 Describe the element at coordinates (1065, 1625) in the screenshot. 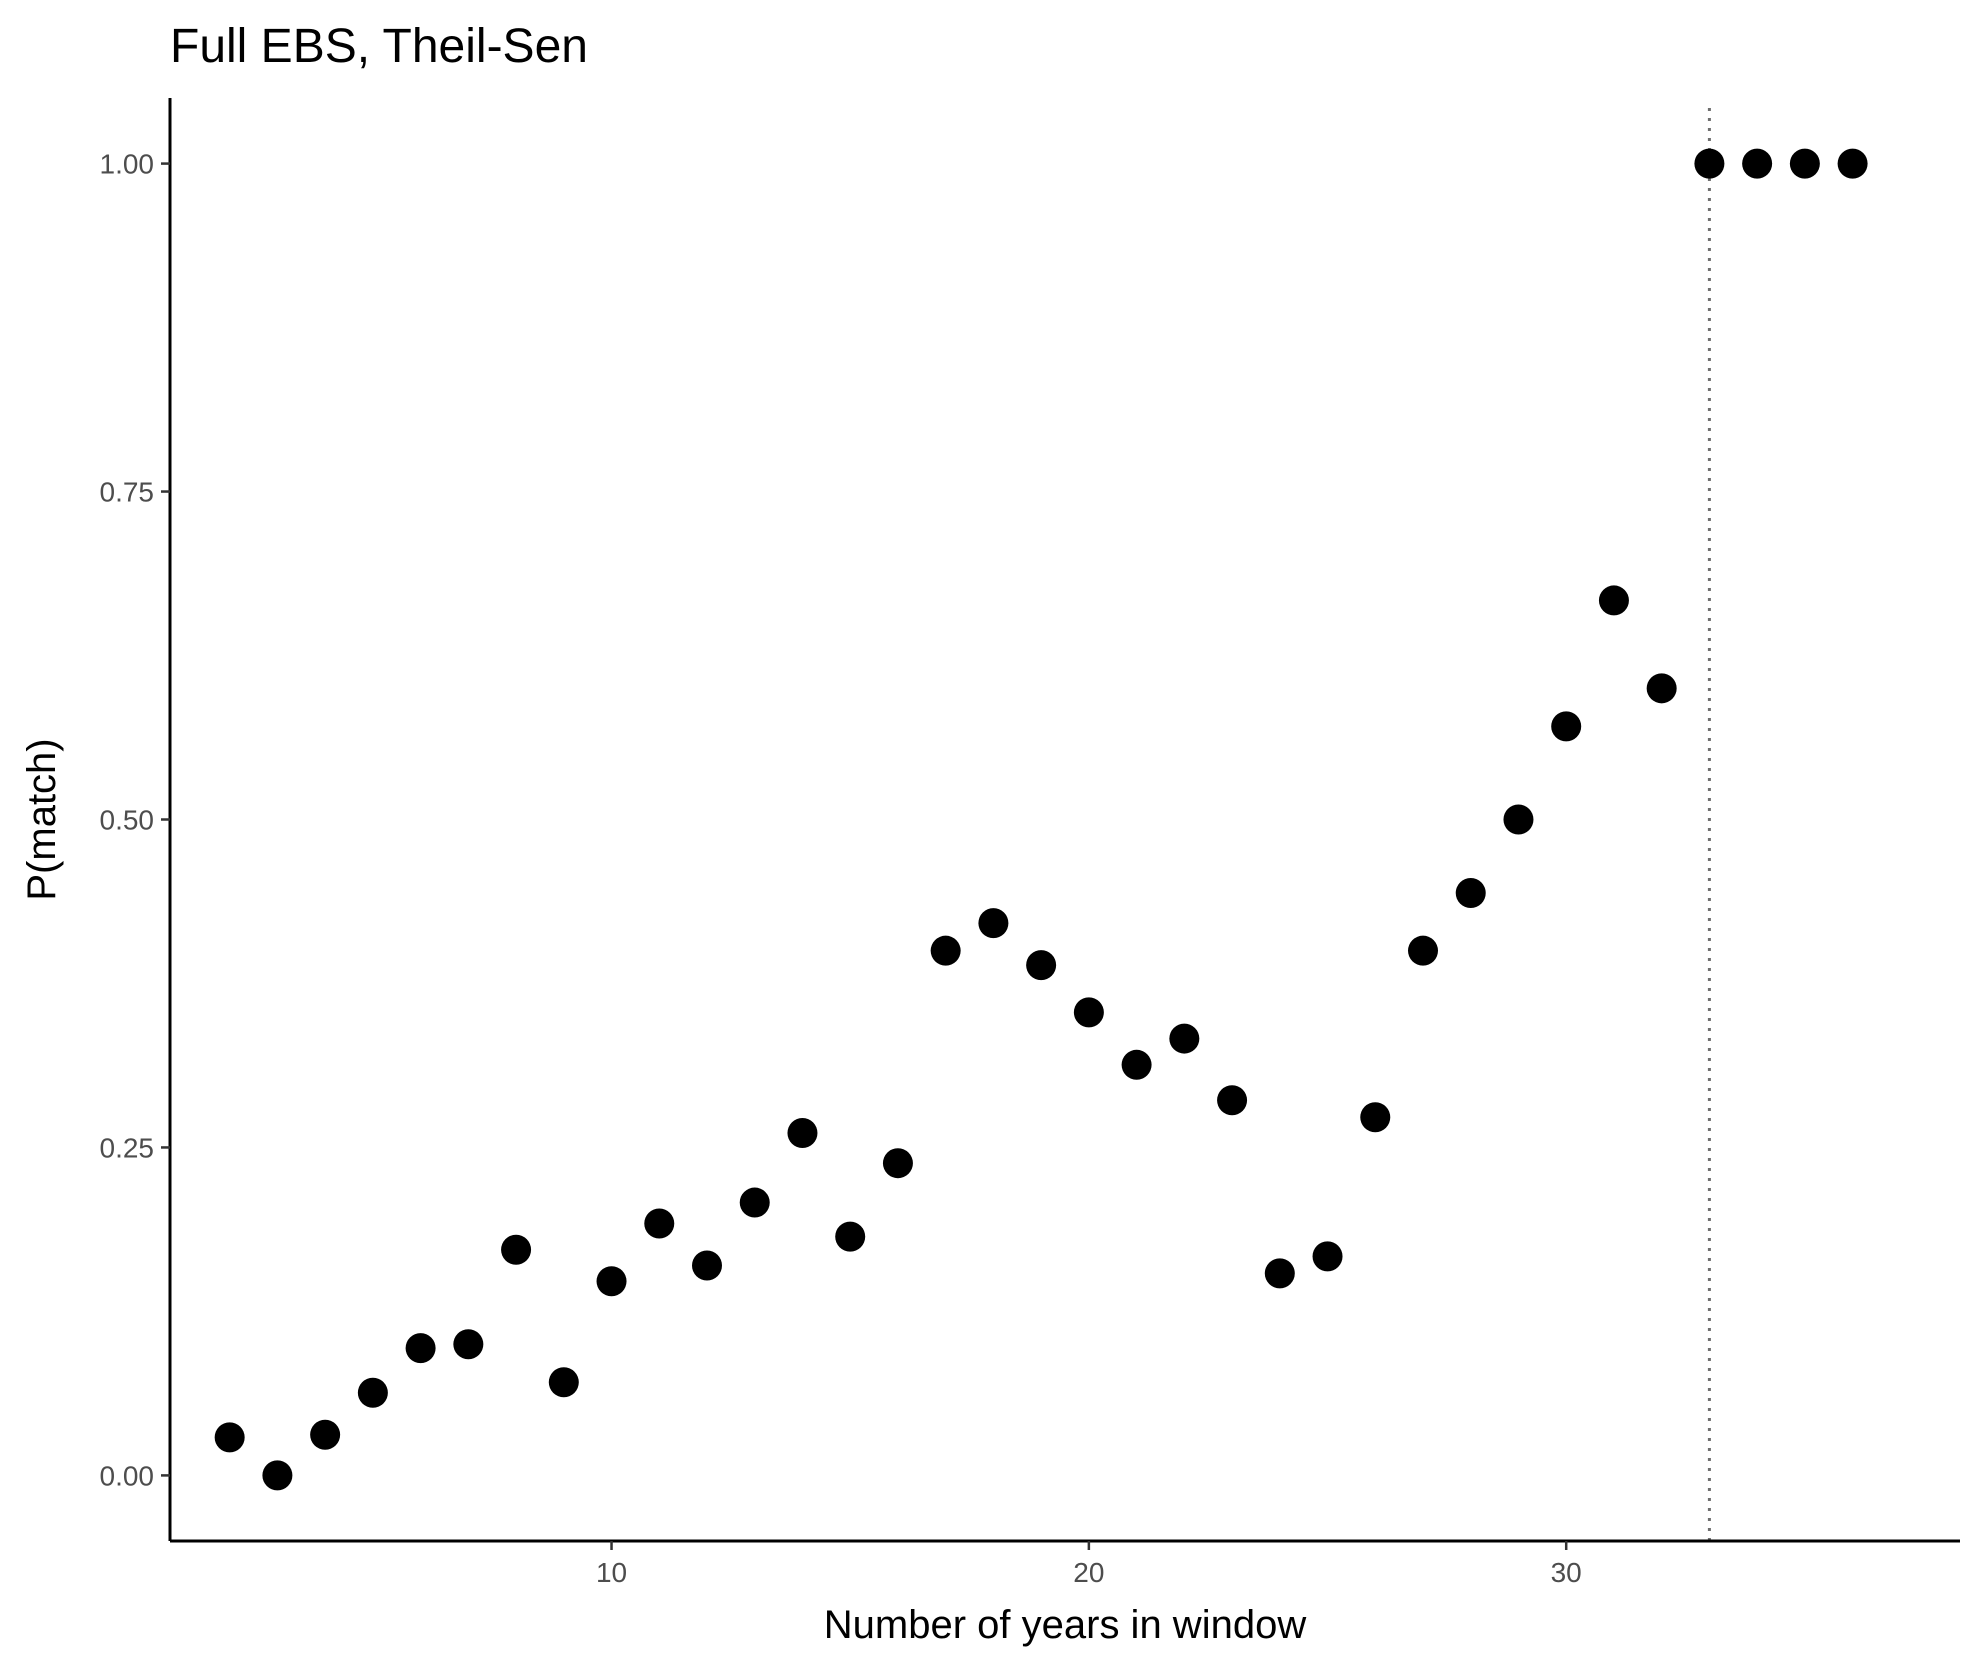

I see `x-axis-title: Number of years in window` at that location.